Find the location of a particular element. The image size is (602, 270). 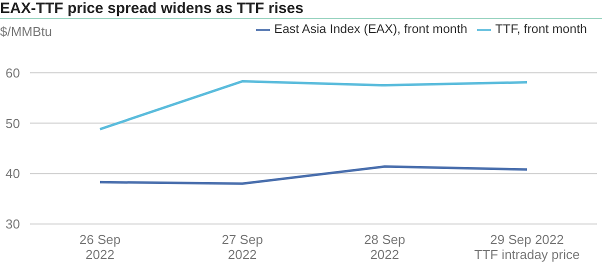

y-tick-label: 60 is located at coordinates (13, 72).